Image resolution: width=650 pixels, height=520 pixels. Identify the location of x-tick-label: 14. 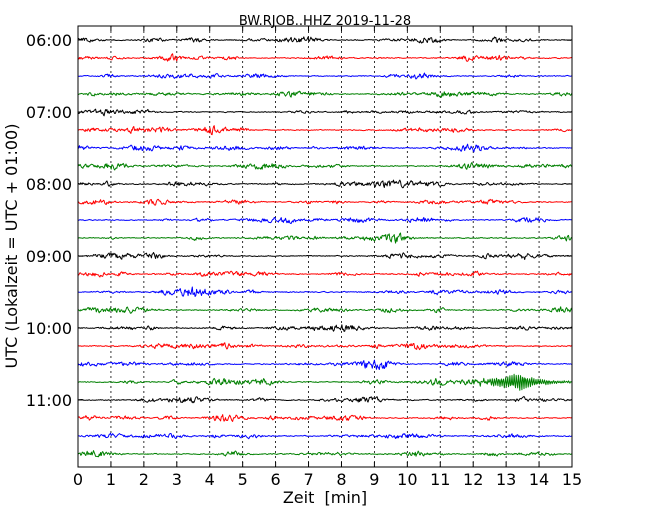
(539, 479).